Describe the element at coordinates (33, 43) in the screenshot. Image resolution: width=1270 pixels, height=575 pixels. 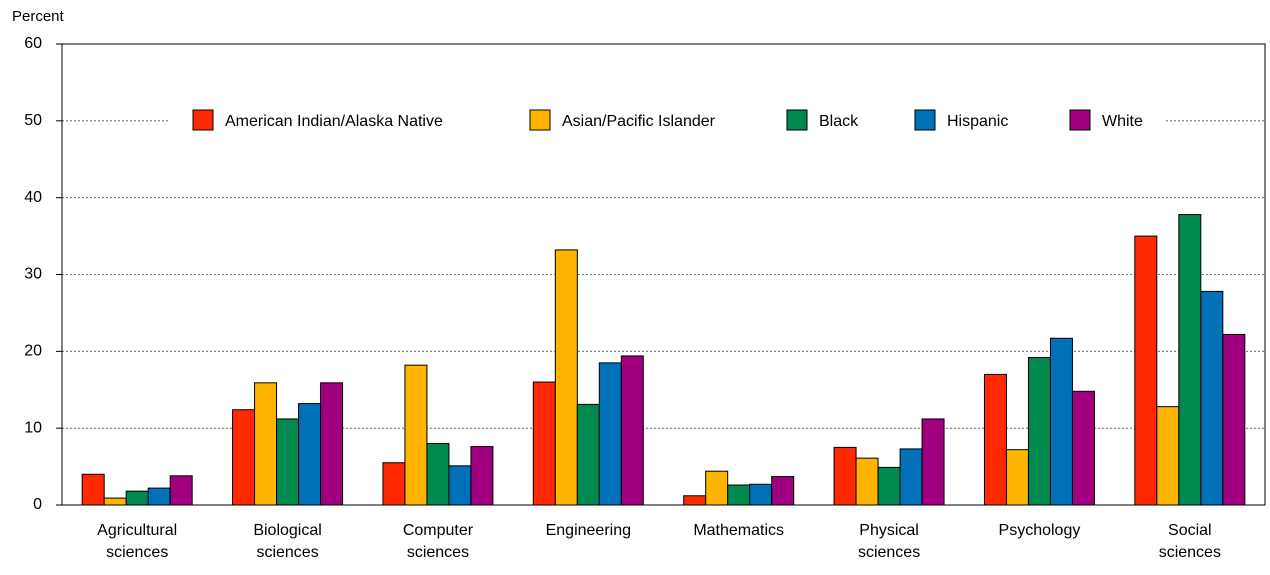
I see `y-tick-label: 60` at that location.